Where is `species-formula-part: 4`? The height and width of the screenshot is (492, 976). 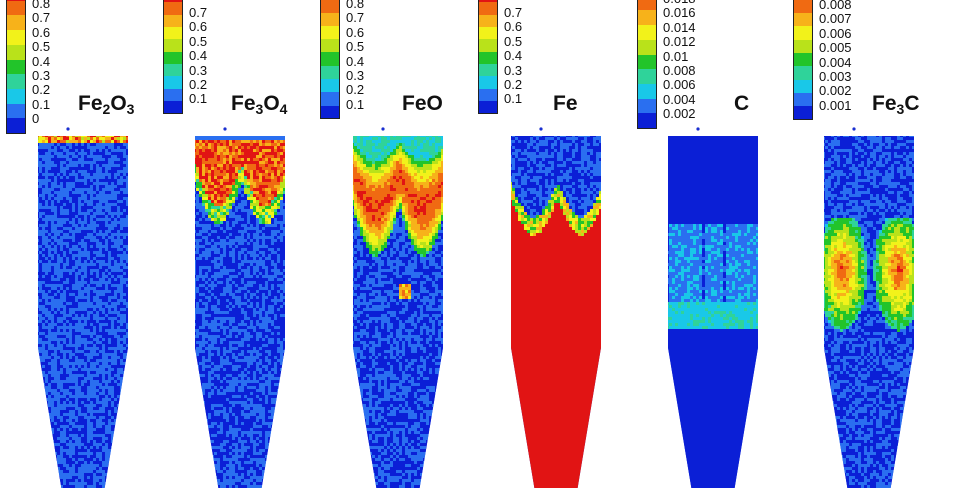
species-formula-part: 4 is located at coordinates (284, 109).